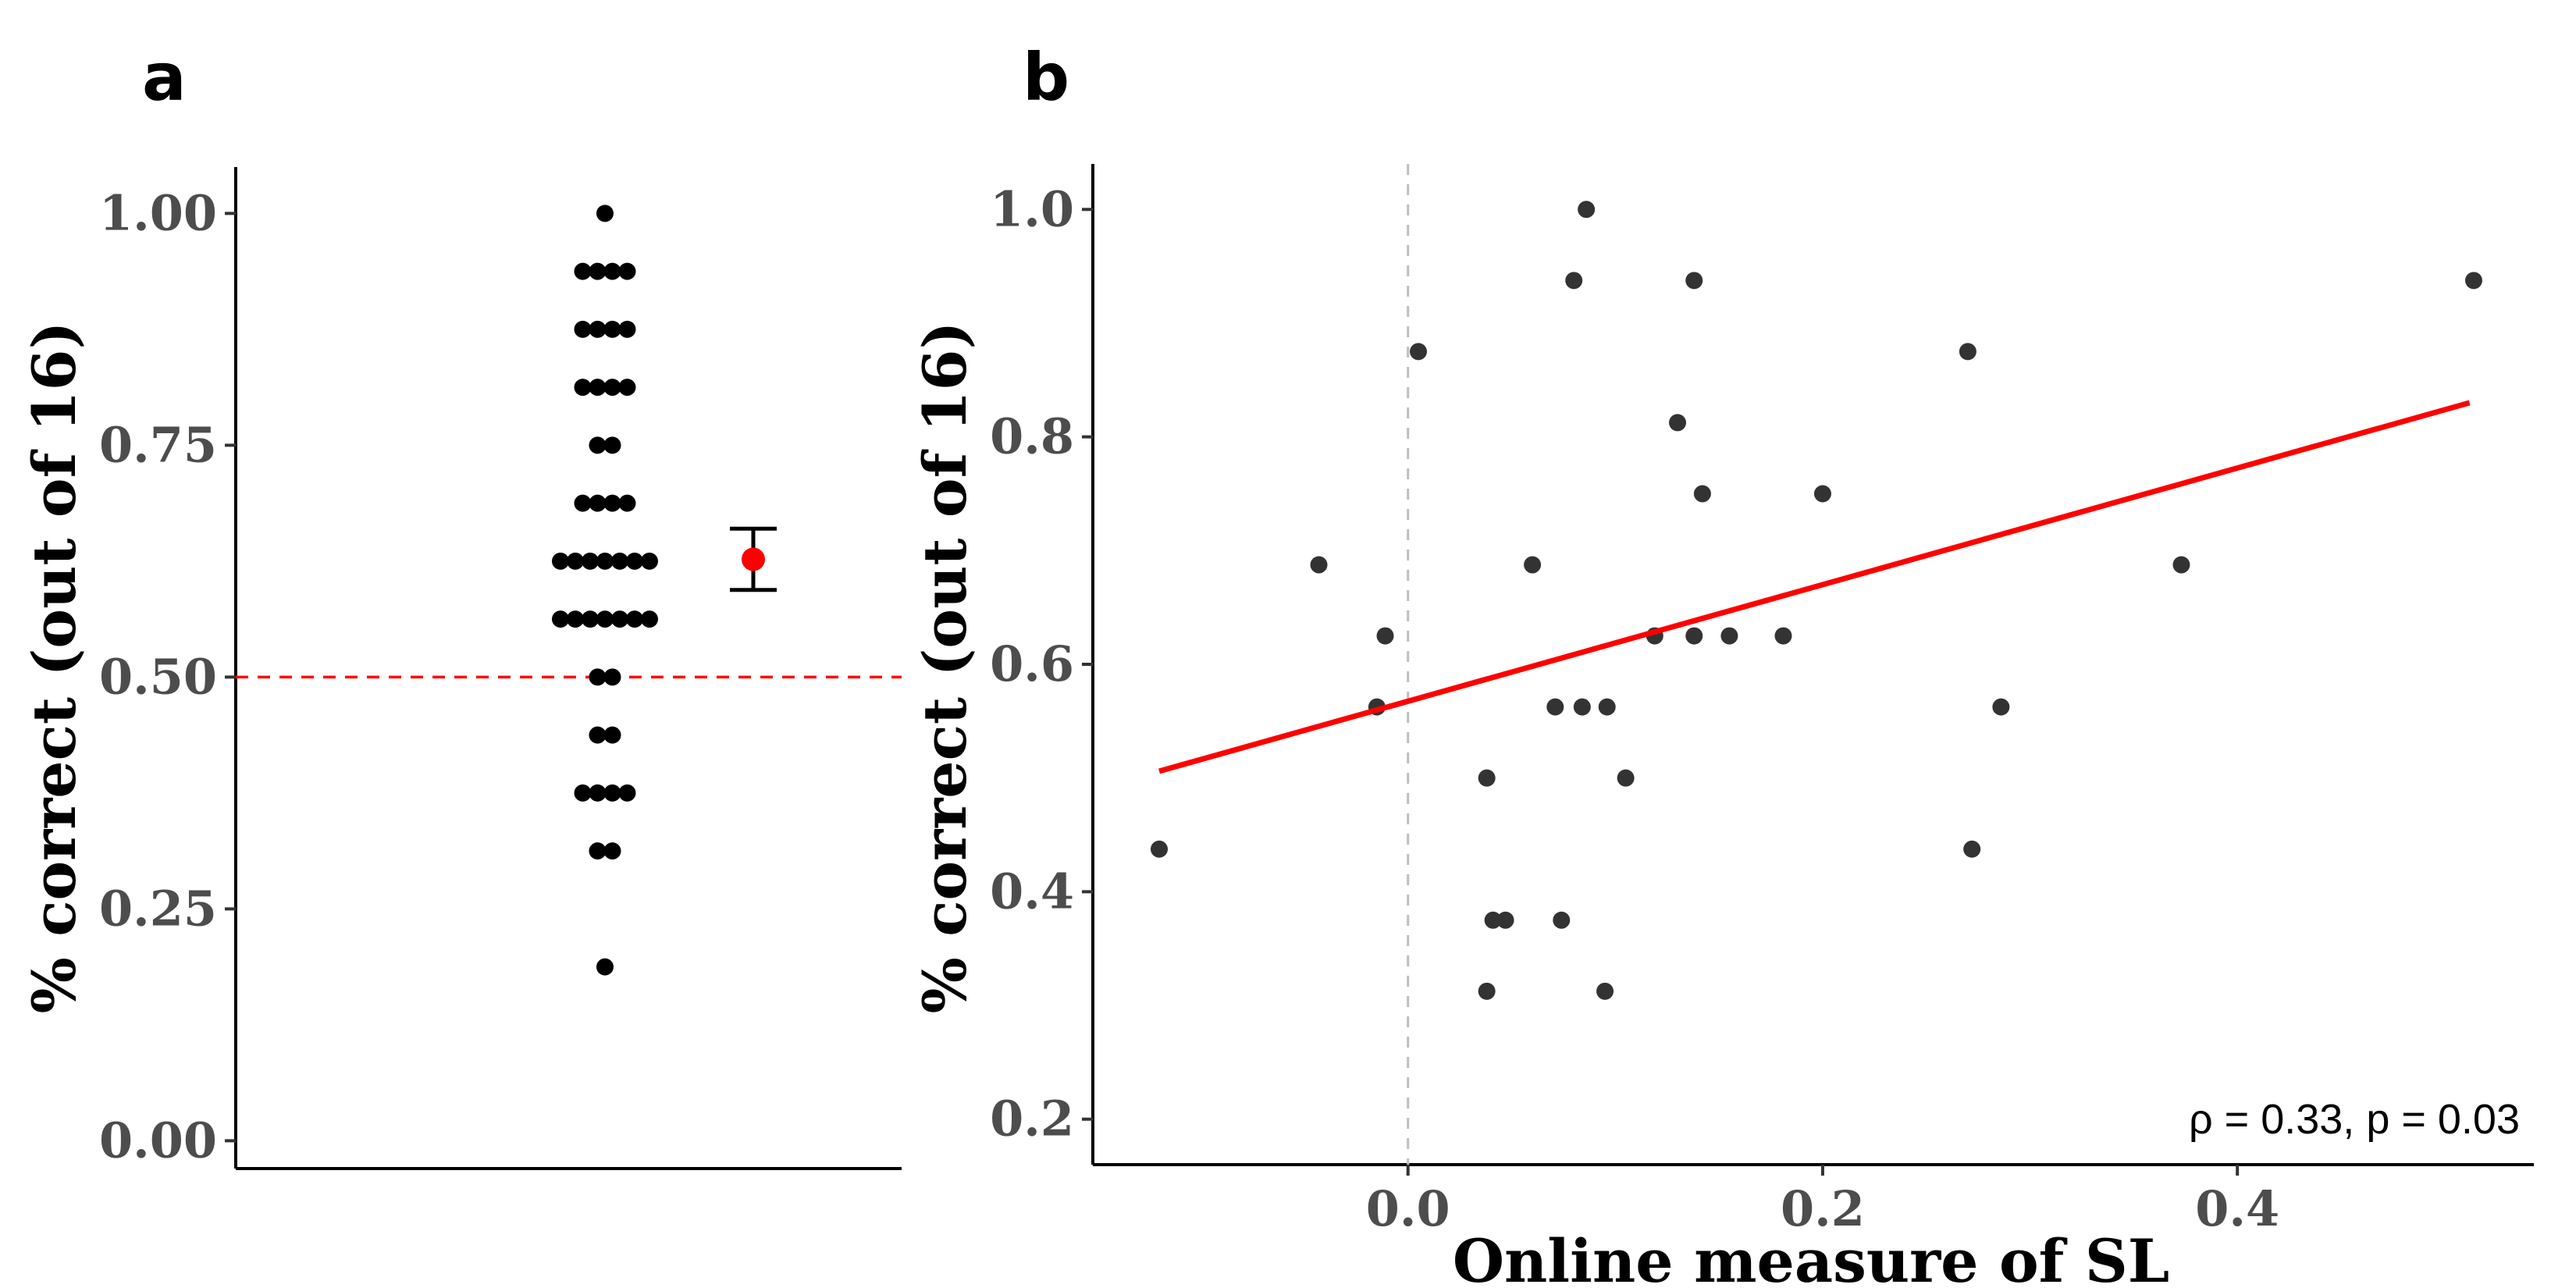  Describe the element at coordinates (1408, 1208) in the screenshot. I see `panel-b-x-tick-label: 0.0` at that location.